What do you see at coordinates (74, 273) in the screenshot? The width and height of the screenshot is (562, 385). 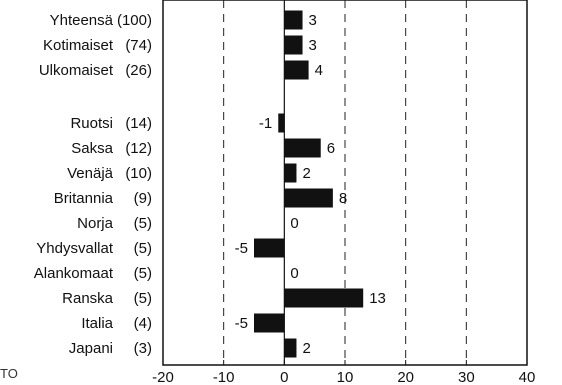 I see `category-label: Alankomaat` at bounding box center [74, 273].